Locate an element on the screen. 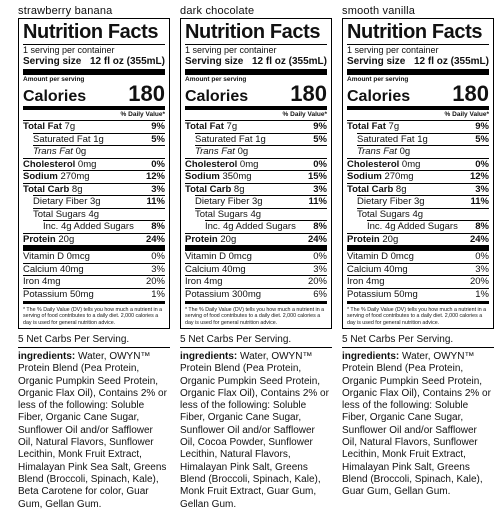  serving-size: Serving size 12 fl oz (355mL) is located at coordinates (94, 65).